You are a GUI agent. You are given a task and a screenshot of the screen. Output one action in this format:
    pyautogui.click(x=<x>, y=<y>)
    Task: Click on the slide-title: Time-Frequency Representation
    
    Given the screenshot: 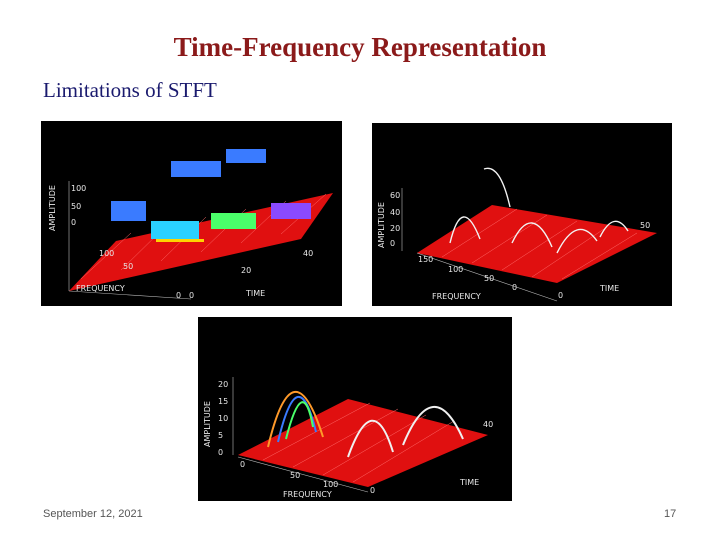 What is the action you would take?
    pyautogui.click(x=360, y=47)
    